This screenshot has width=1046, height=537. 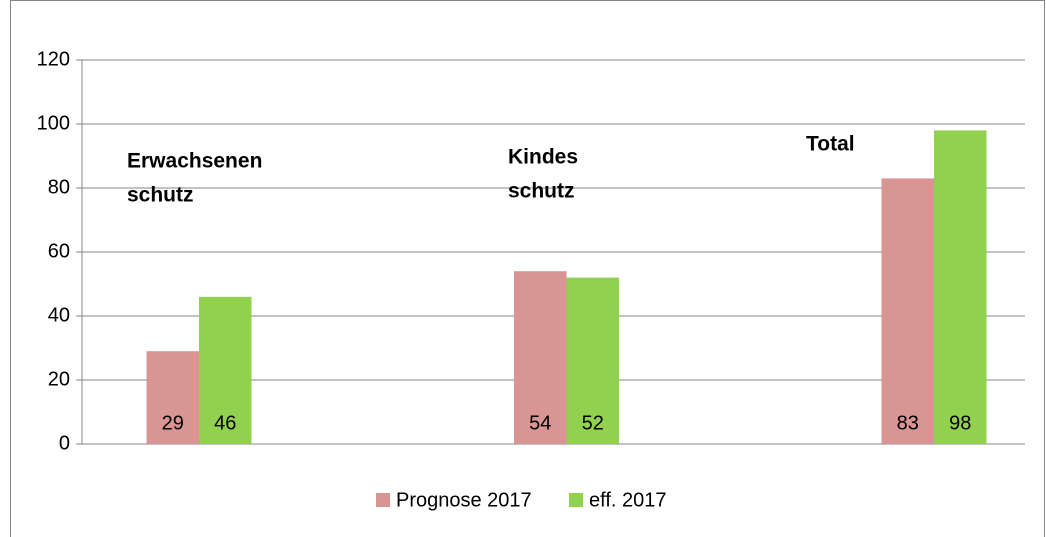 I want to click on value-label: 83, so click(x=908, y=423).